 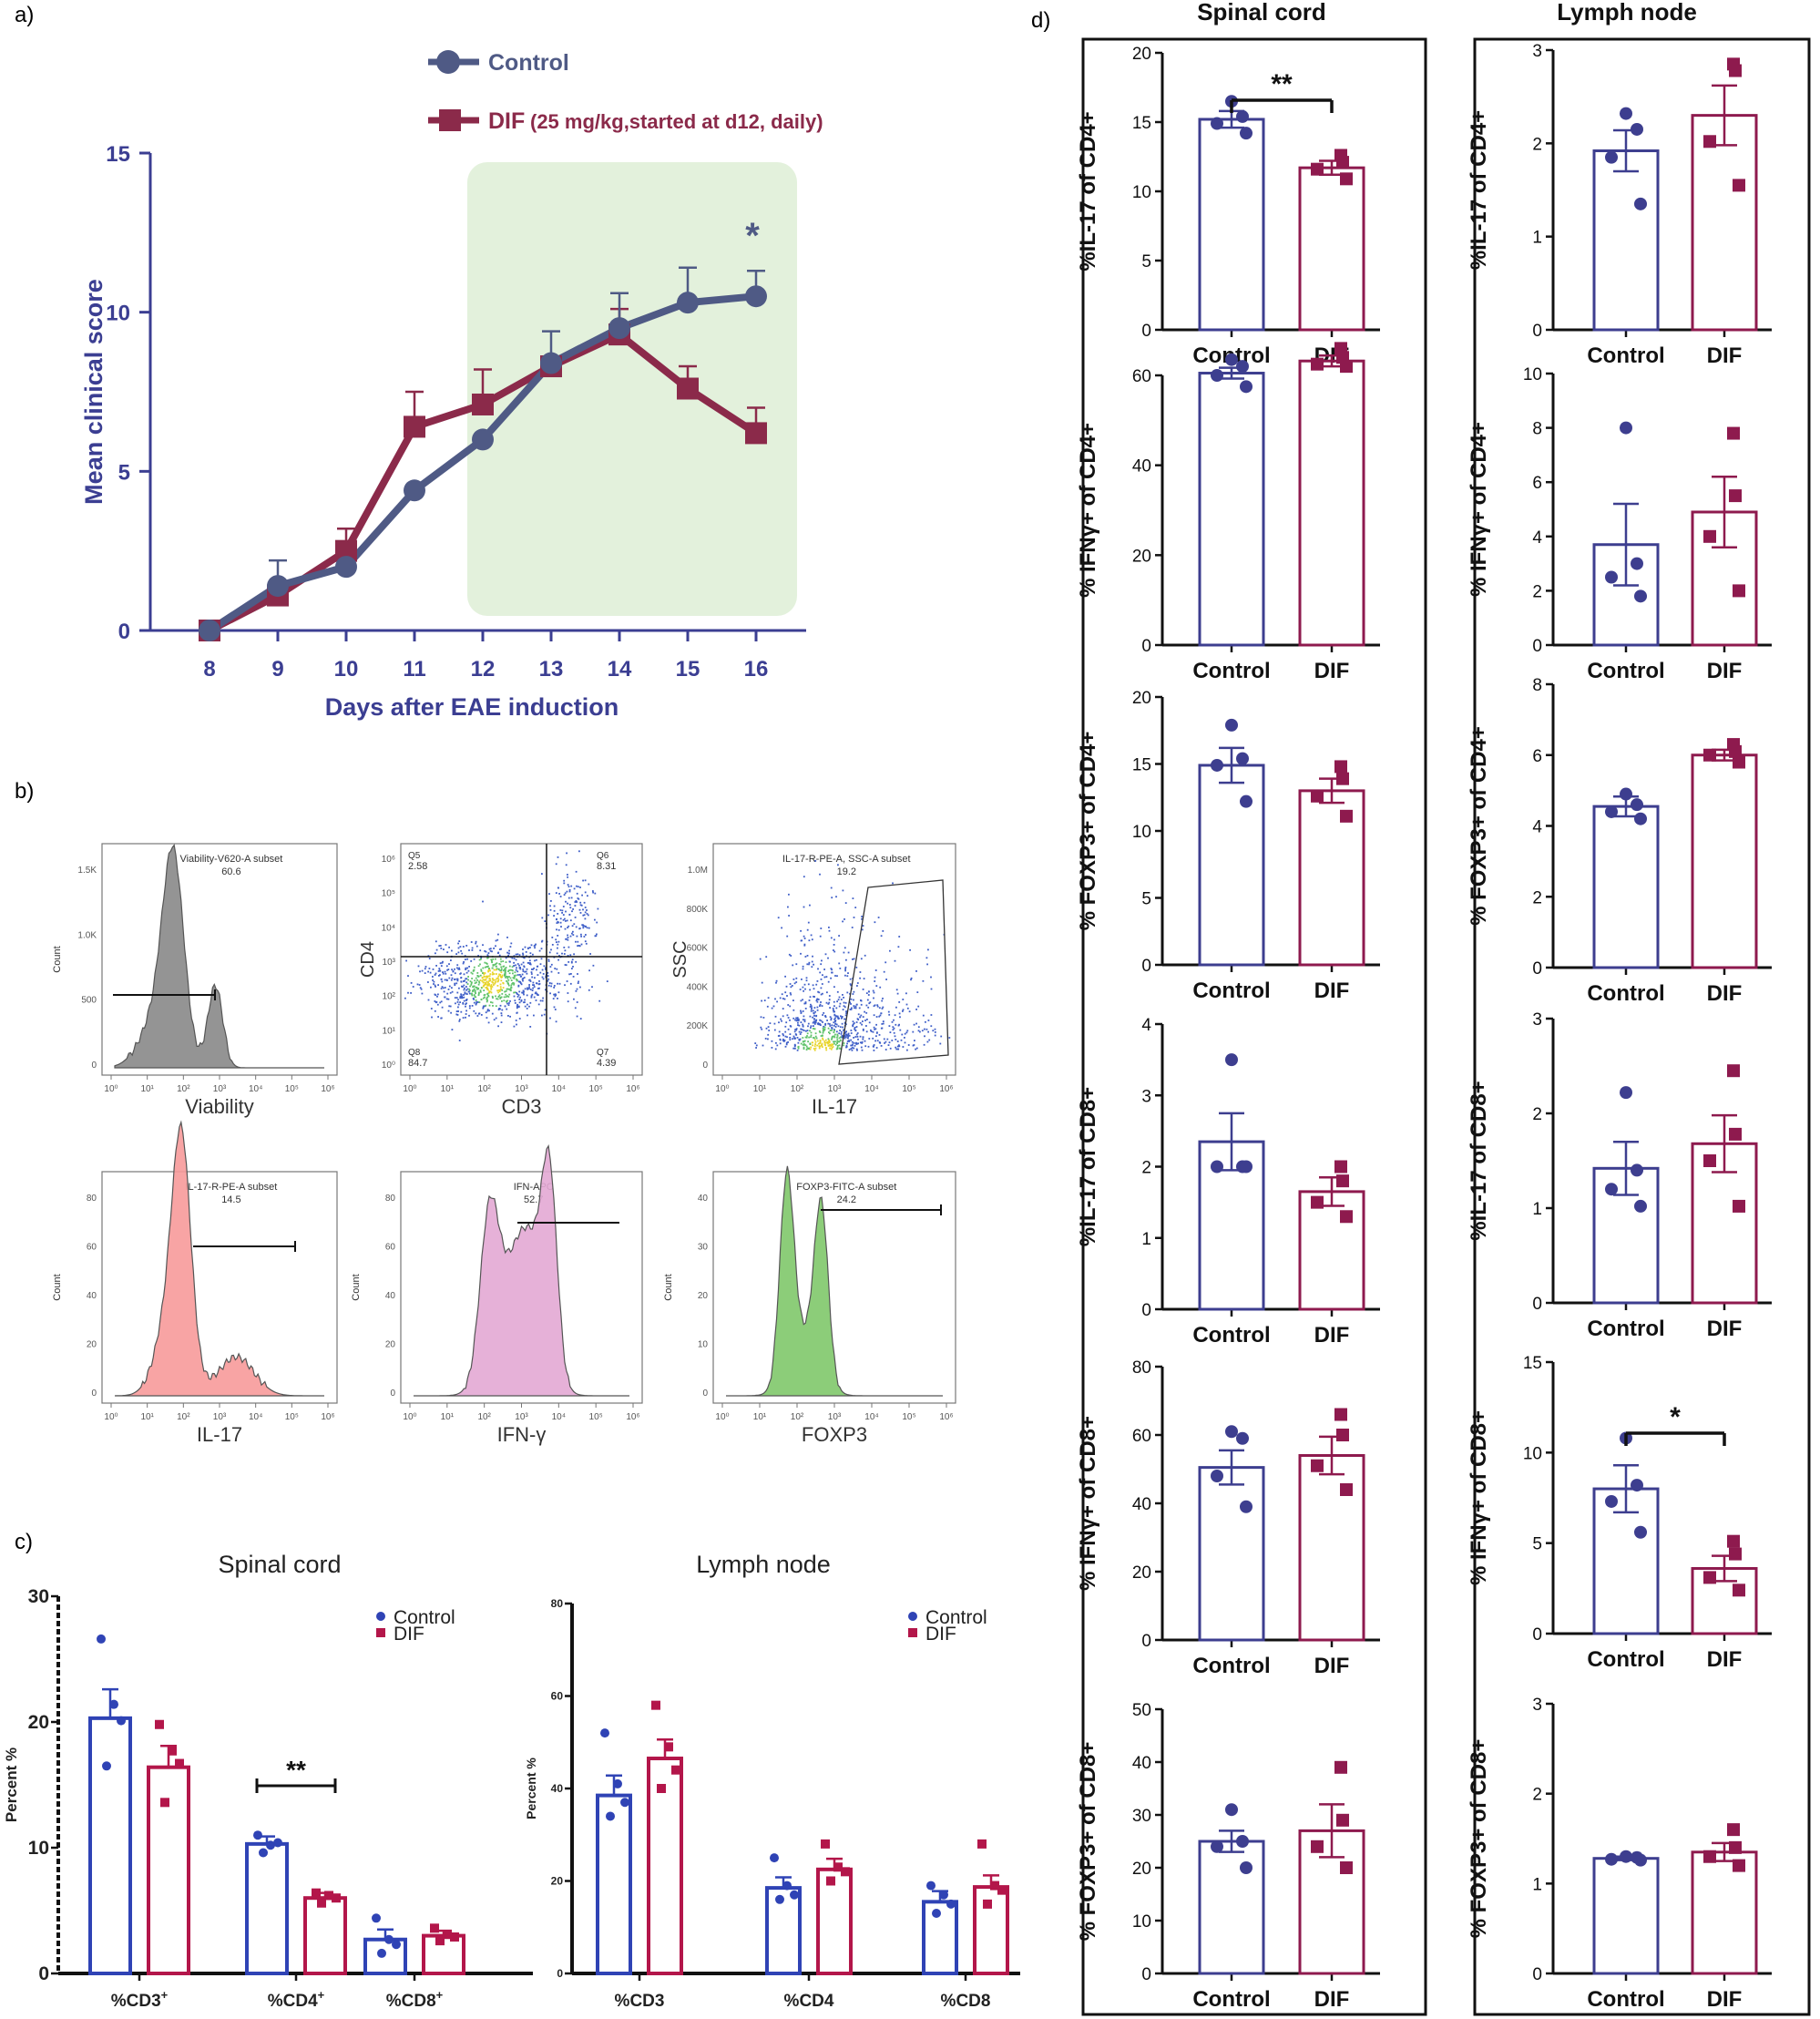 I want to click on bar-control, so click(x=1232, y=1554).